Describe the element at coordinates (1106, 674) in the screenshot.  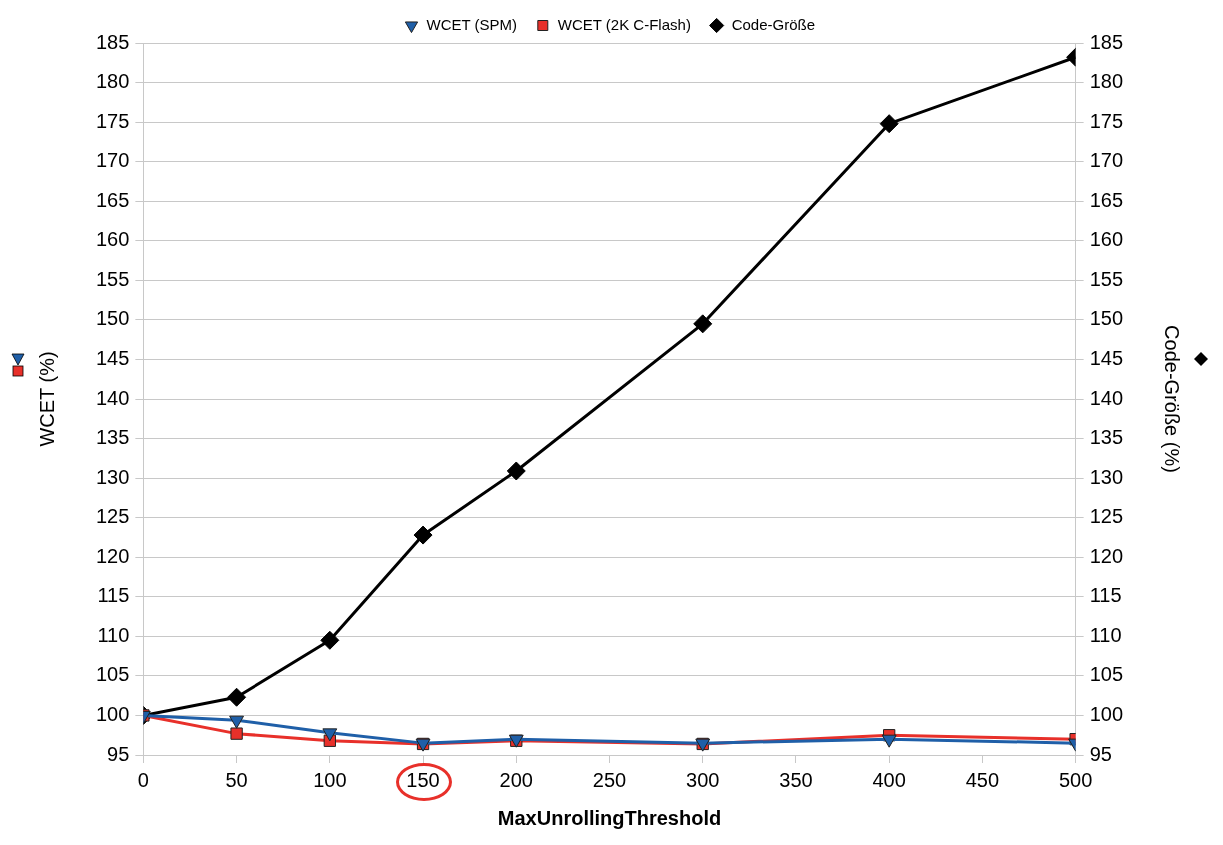
I see `y2-tick-label: 105` at that location.